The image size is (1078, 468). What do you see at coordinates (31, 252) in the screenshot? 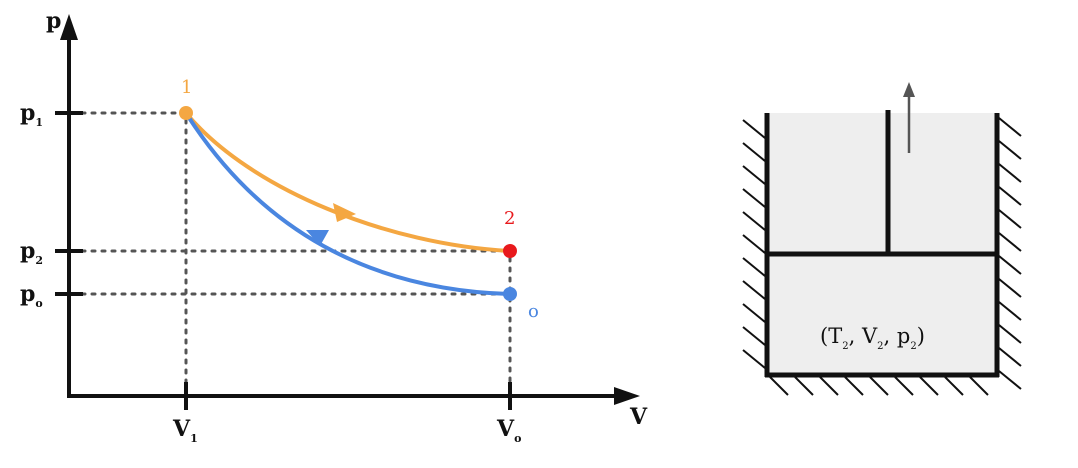
I see `tick-label-p2: p2` at bounding box center [31, 252].